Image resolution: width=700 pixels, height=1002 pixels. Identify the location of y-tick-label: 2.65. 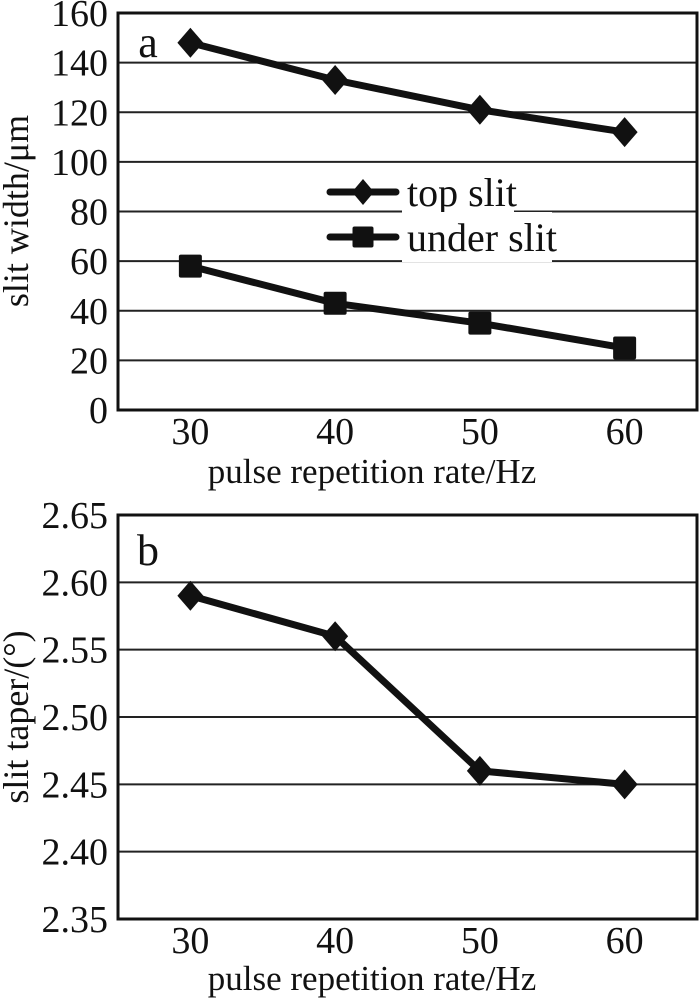
(75, 518).